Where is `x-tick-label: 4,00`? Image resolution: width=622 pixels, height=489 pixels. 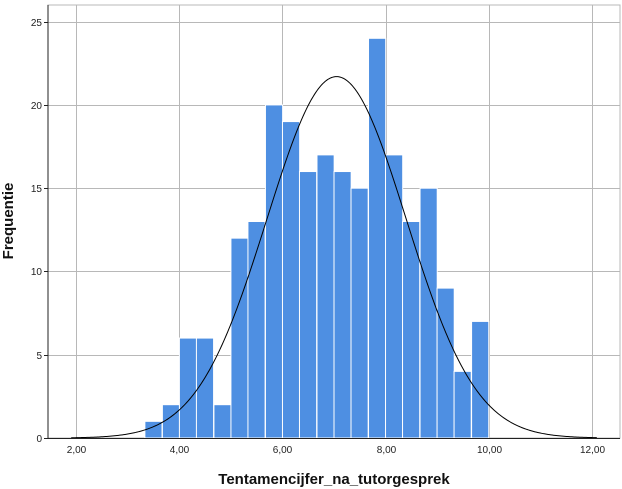 x-tick-label: 4,00 is located at coordinates (180, 450).